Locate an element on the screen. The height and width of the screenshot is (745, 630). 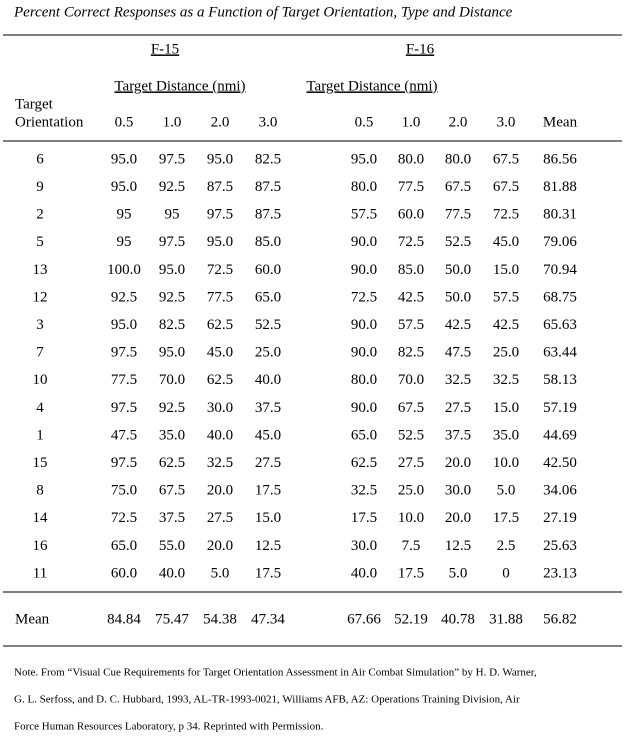
cell: 7.5 is located at coordinates (411, 546).